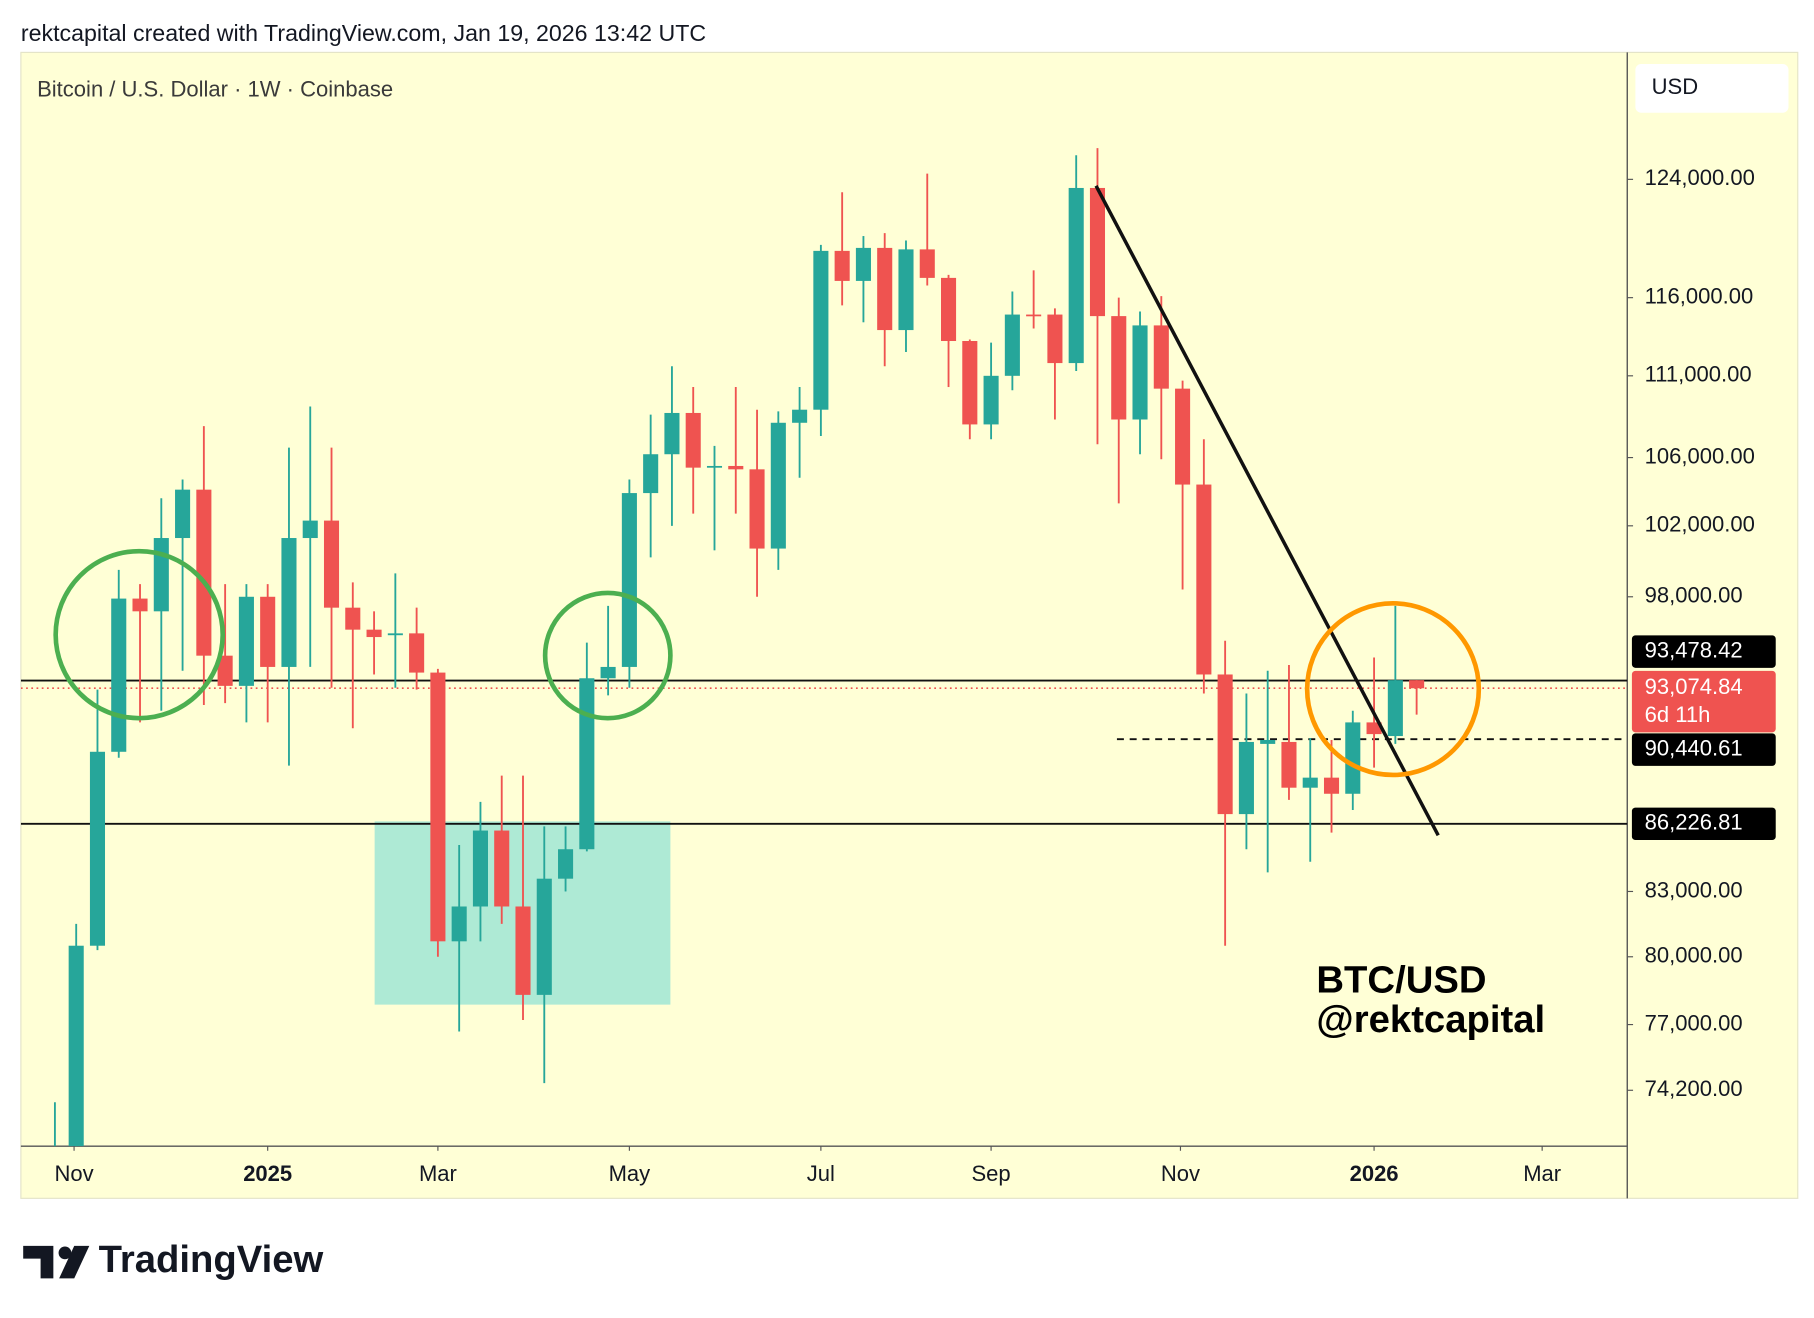 This screenshot has width=1814, height=1318. What do you see at coordinates (1678, 714) in the screenshot?
I see `countdown-label: 6d 11h` at bounding box center [1678, 714].